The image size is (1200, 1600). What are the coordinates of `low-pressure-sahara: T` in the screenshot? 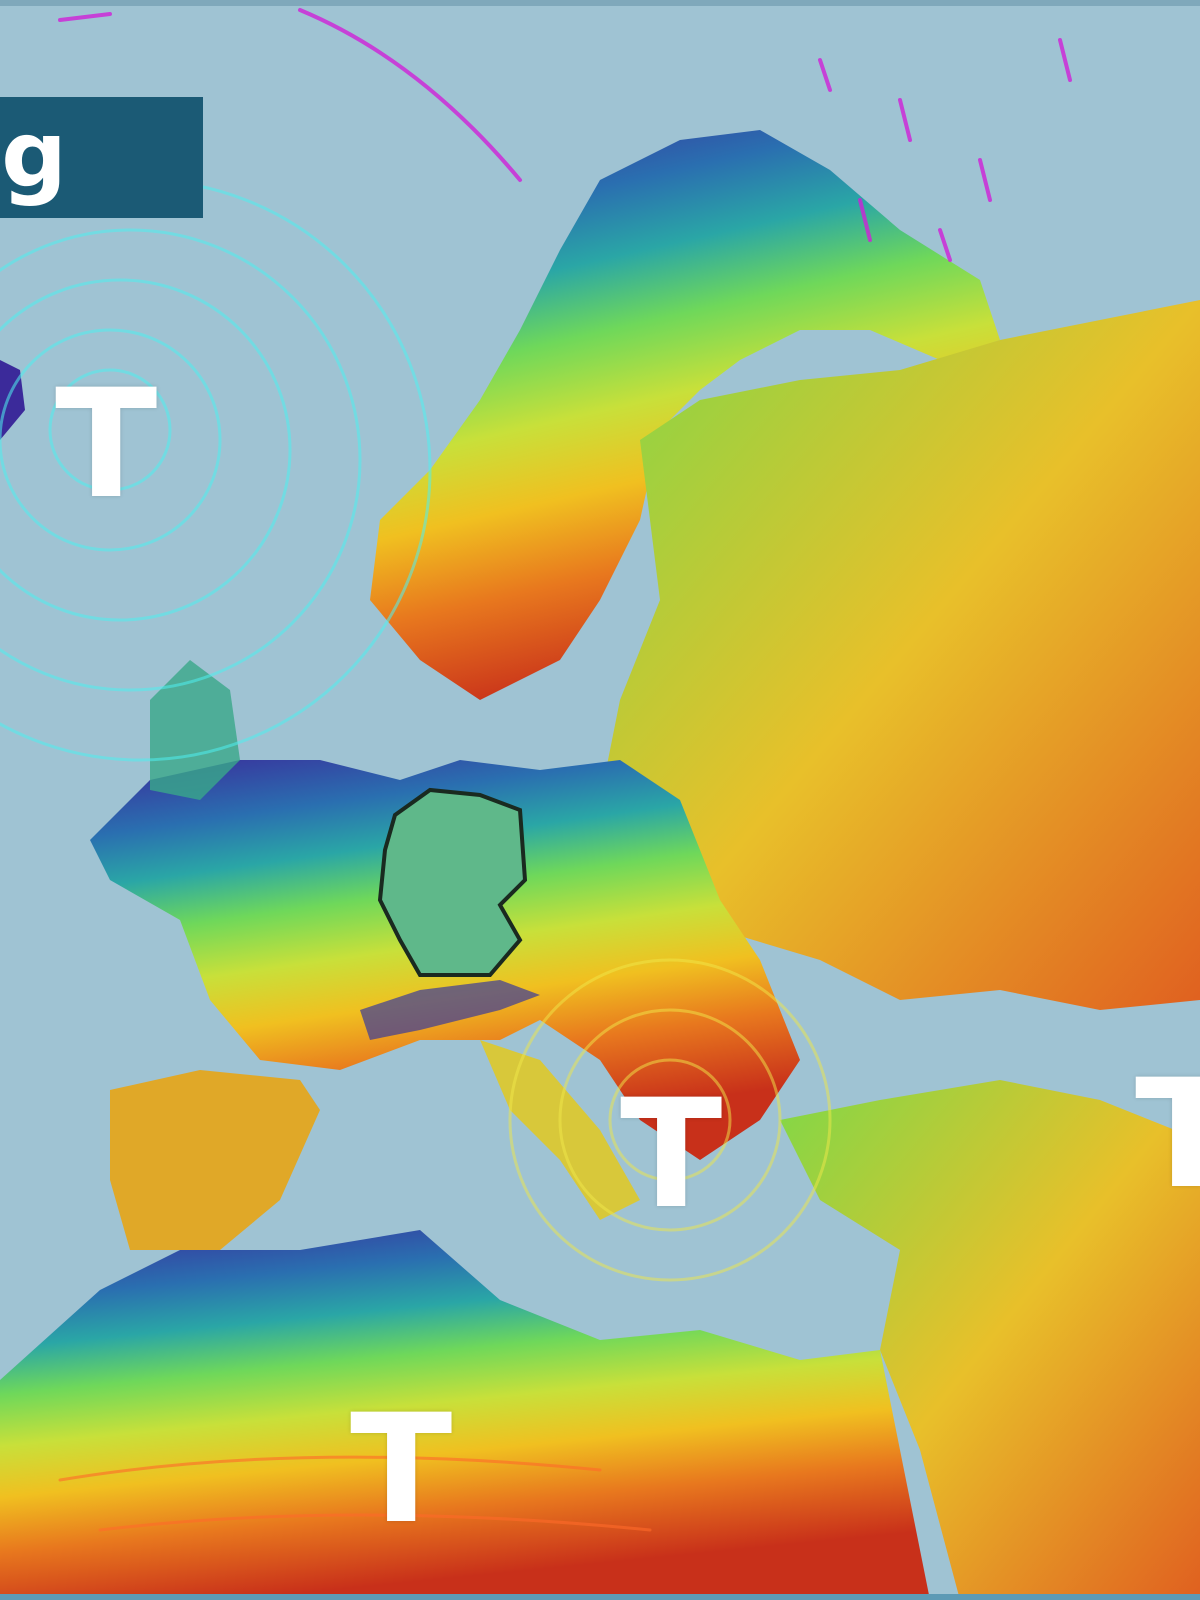 It's located at (401, 1470).